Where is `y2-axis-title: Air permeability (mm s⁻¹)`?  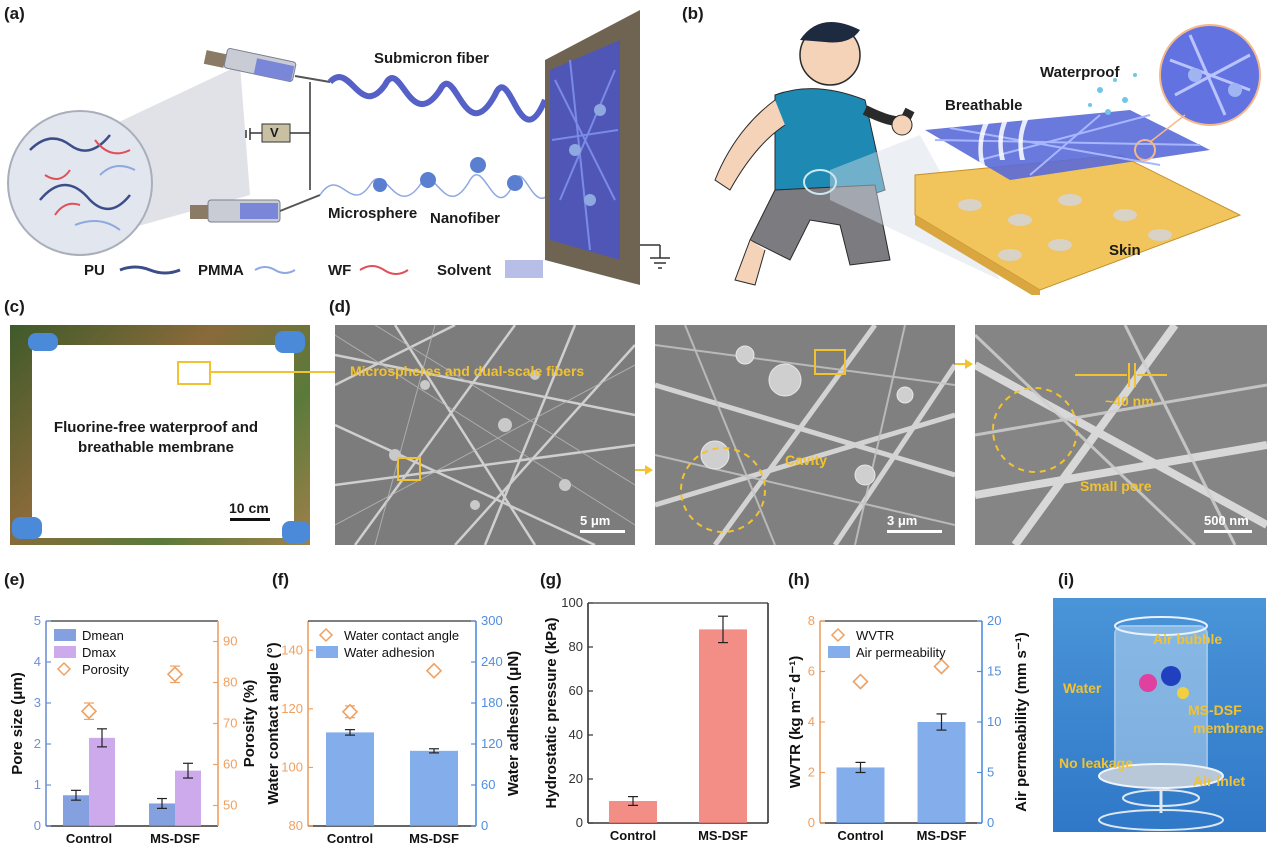
y2-axis-title: Air permeability (mm s⁻¹) is located at coordinates (1021, 722).